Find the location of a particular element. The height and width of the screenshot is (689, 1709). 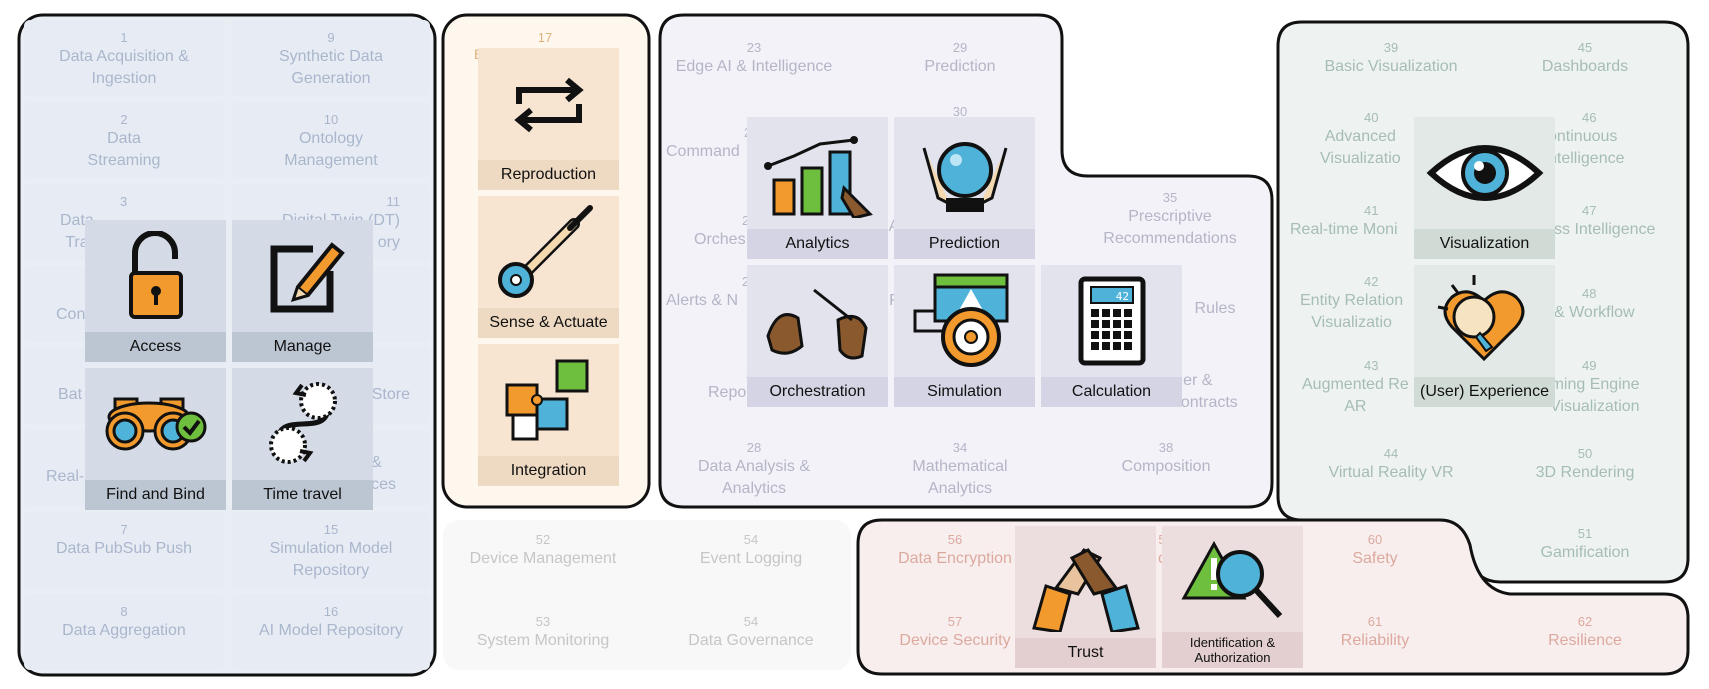

cell-number: 48 is located at coordinates (1589, 293).